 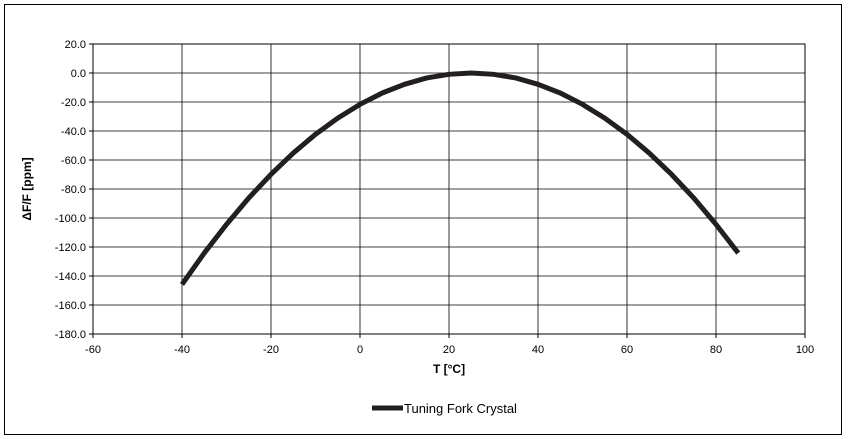 I want to click on x-tick-label: 0, so click(x=360, y=350).